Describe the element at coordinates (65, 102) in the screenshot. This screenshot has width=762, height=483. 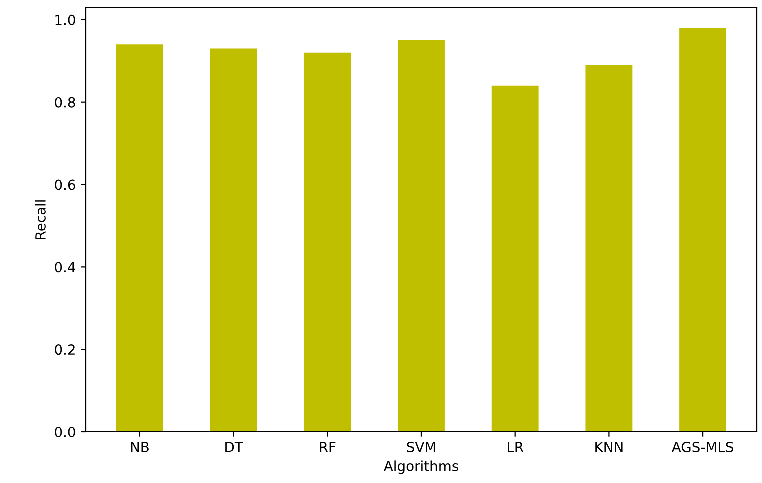
I see `y-tick-label: 0.8` at that location.